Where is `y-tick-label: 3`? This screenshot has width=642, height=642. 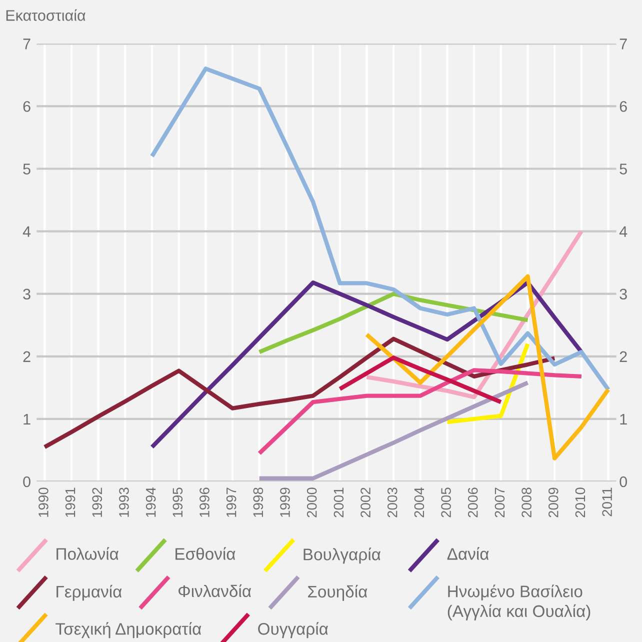 y-tick-label: 3 is located at coordinates (26, 294).